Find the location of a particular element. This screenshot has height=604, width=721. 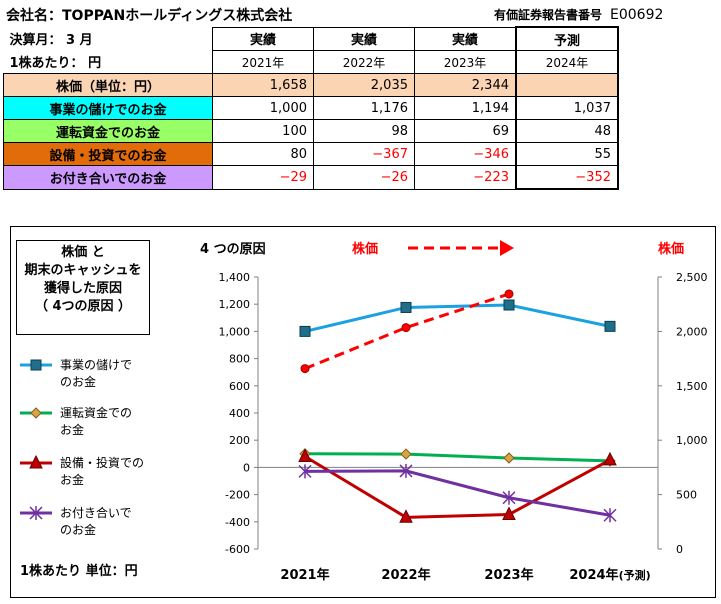

company-name: 会社名：TOPPANホールディングス株式会社 is located at coordinates (149, 16).